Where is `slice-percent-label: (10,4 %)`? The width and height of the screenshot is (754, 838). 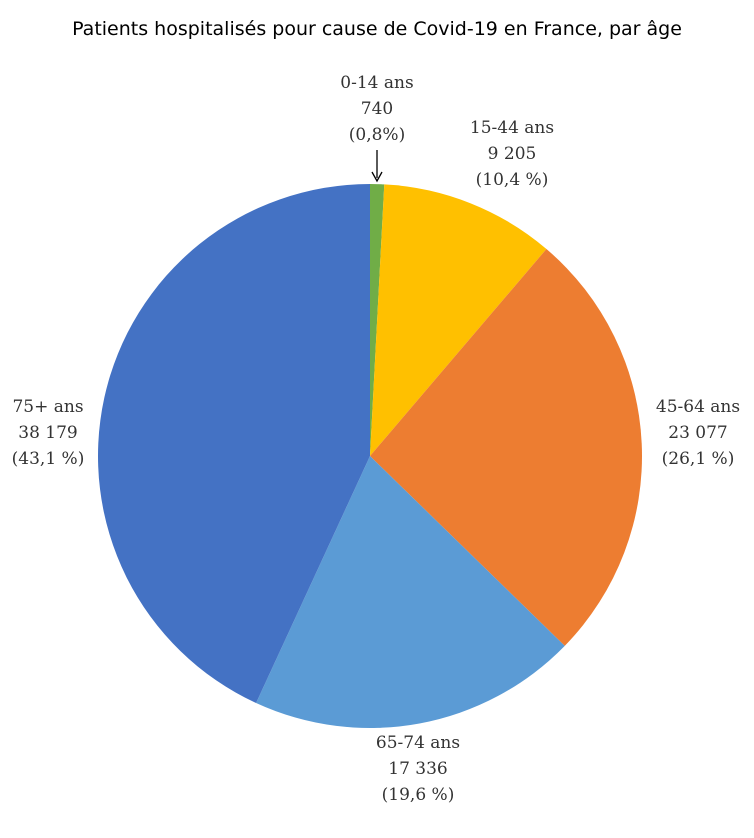 slice-percent-label: (10,4 %) is located at coordinates (512, 180).